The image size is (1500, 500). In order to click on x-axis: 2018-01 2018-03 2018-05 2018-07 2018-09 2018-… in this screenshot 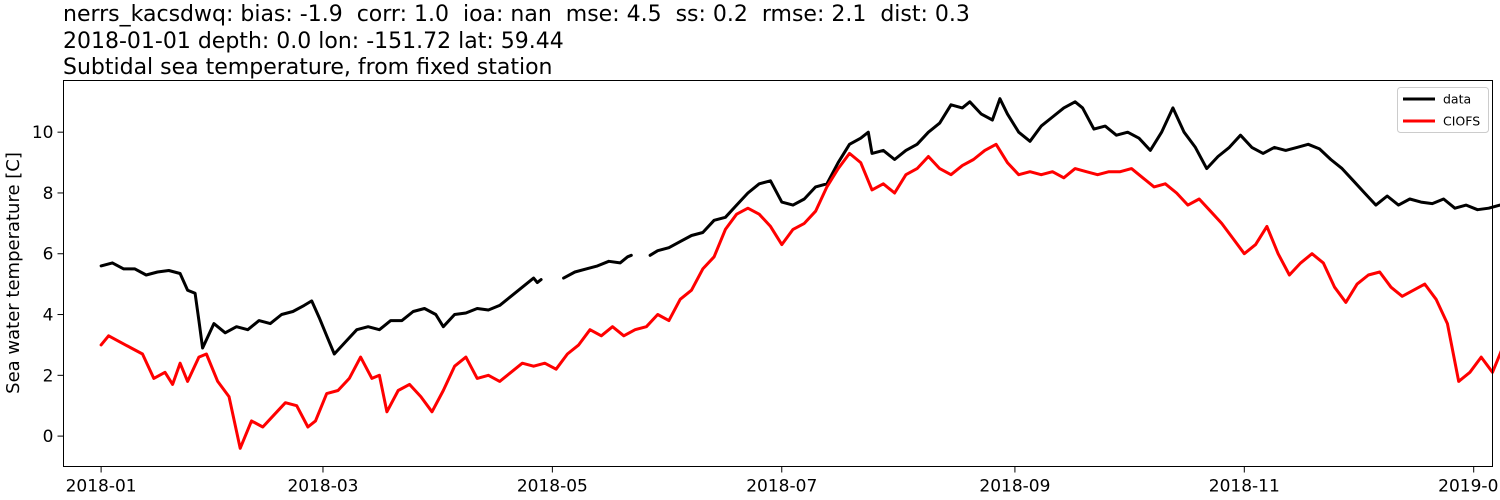, I will do `click(783, 481)`.